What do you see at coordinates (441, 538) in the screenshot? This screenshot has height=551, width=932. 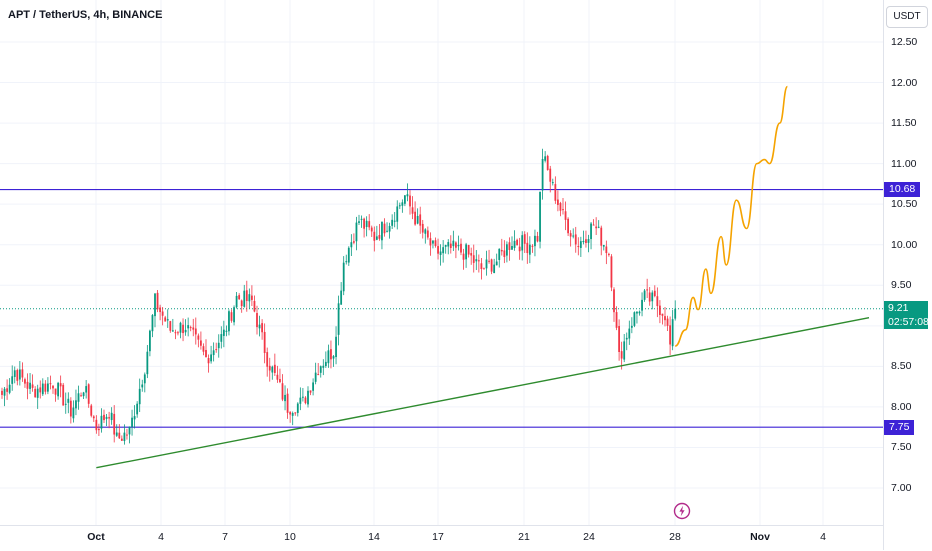 I see `time-axis` at bounding box center [441, 538].